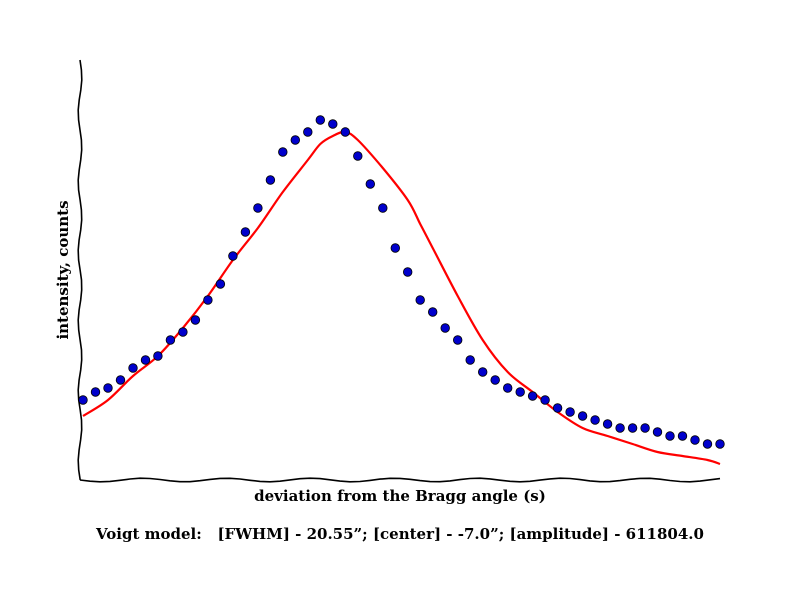 This screenshot has width=800, height=600. What do you see at coordinates (400, 480) in the screenshot?
I see `x-axis-line` at bounding box center [400, 480].